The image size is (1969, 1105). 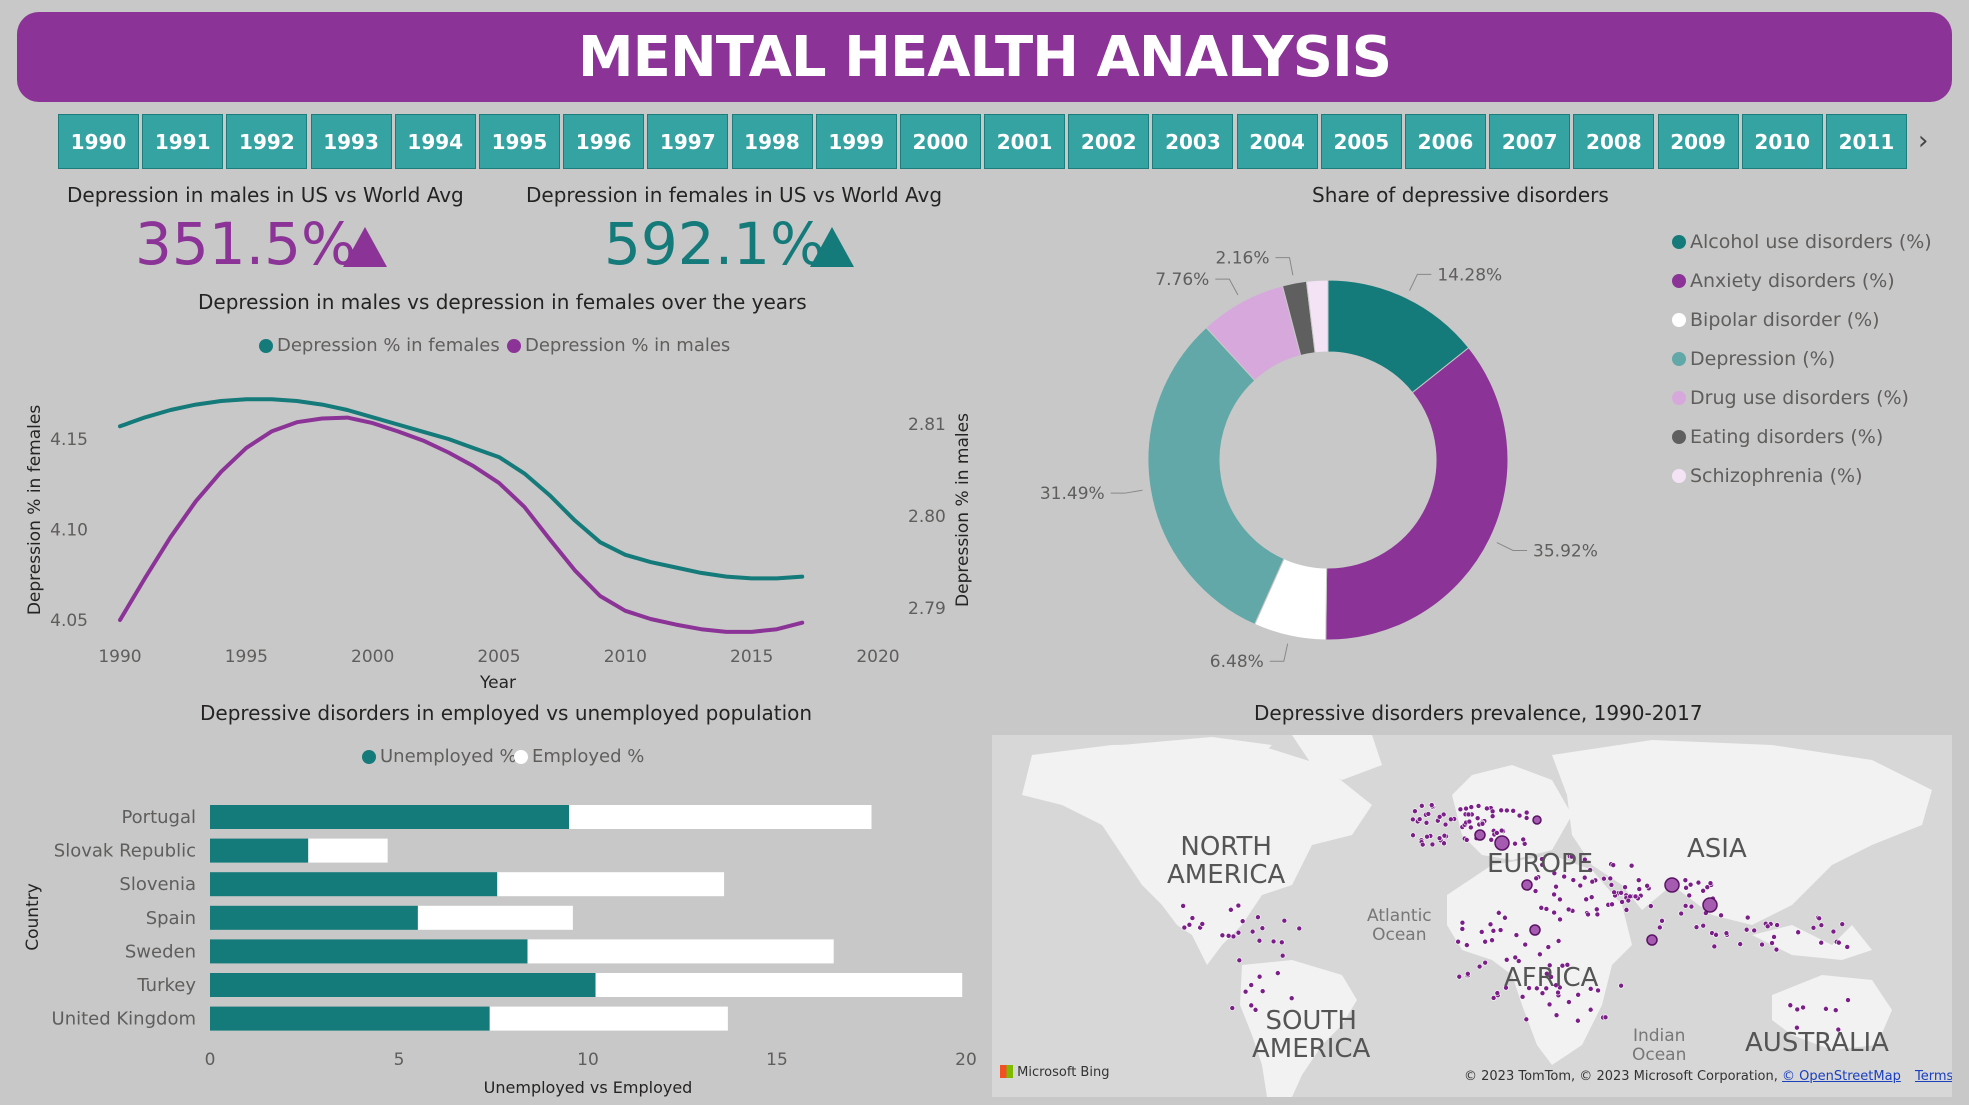 What do you see at coordinates (1923, 141) in the screenshot?
I see `chevron-right-icon: ›` at bounding box center [1923, 141].